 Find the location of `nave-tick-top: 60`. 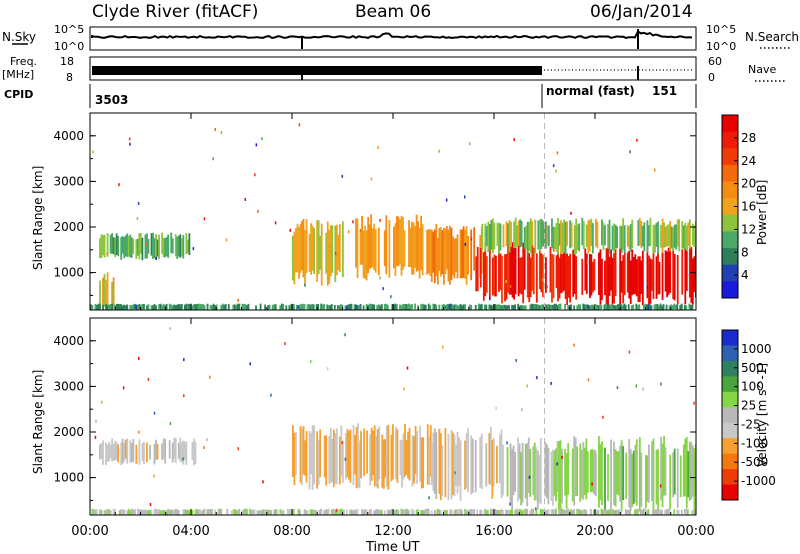

nave-tick-top: 60 is located at coordinates (715, 61).